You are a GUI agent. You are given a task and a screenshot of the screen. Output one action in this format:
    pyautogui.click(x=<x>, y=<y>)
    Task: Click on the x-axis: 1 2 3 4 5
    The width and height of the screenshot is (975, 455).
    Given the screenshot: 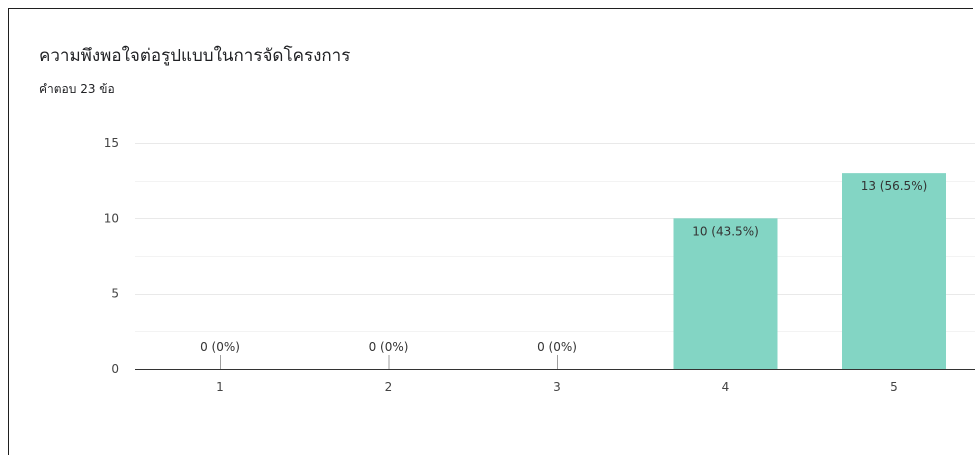 What is the action you would take?
    pyautogui.click(x=555, y=381)
    